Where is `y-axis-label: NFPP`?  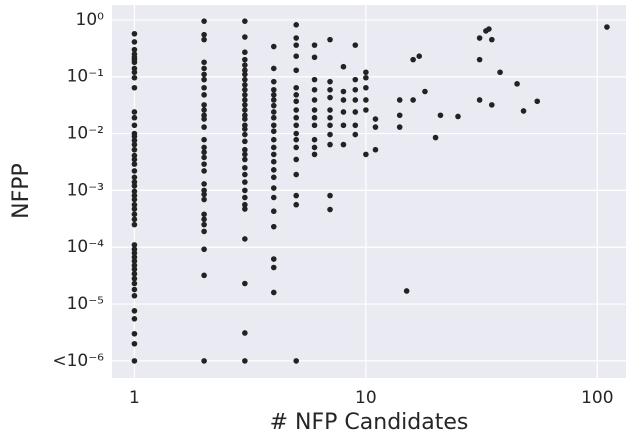
y-axis-label: NFPP is located at coordinates (21, 191).